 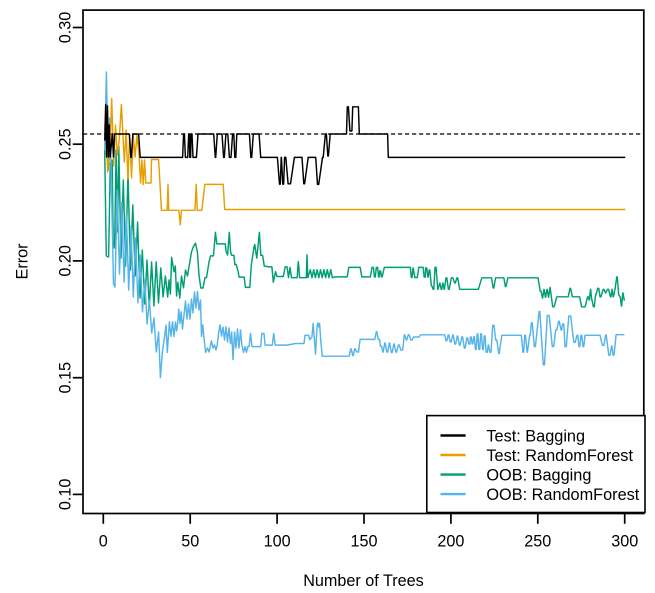 I want to click on svg-text: 200, so click(x=450, y=542).